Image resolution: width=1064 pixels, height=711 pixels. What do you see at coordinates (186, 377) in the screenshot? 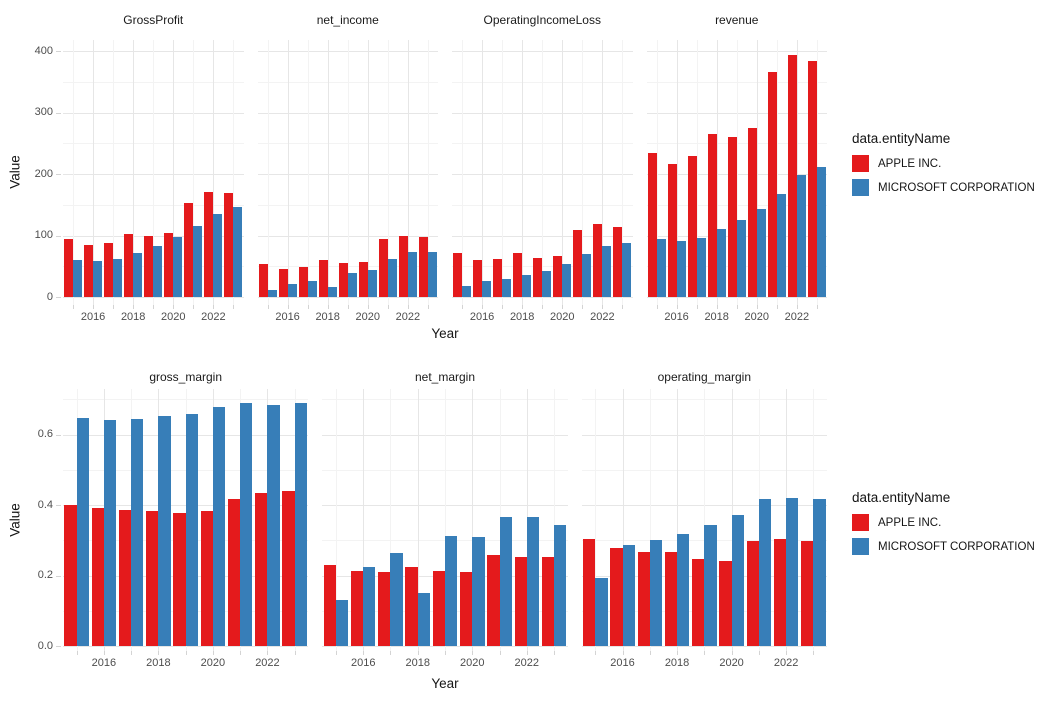
I see `facet-title: gross_margin` at bounding box center [186, 377].